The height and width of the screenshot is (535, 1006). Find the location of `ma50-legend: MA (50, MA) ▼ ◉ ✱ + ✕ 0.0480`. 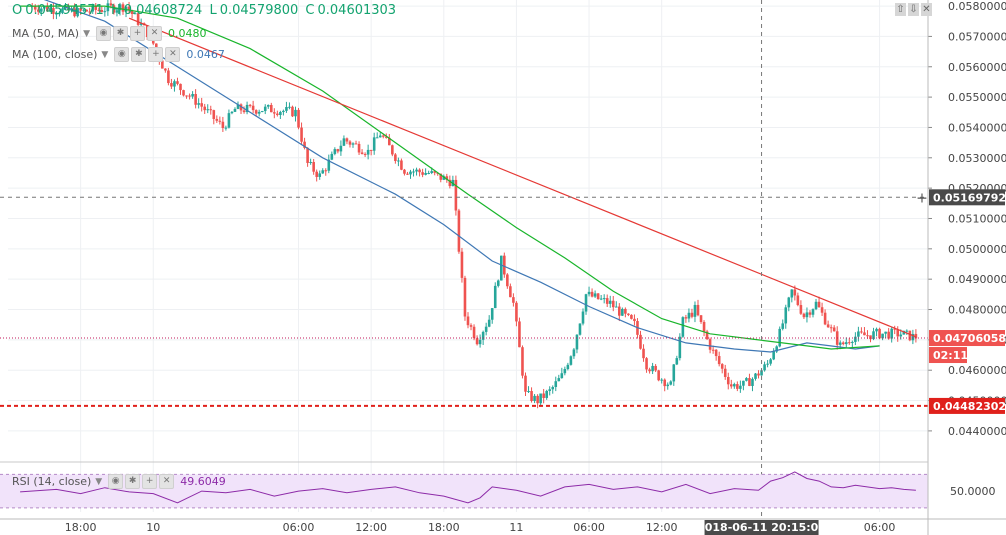

ma50-legend: MA (50, MA) ▼ ◉ ✱ + ✕ 0.0480 is located at coordinates (109, 33).